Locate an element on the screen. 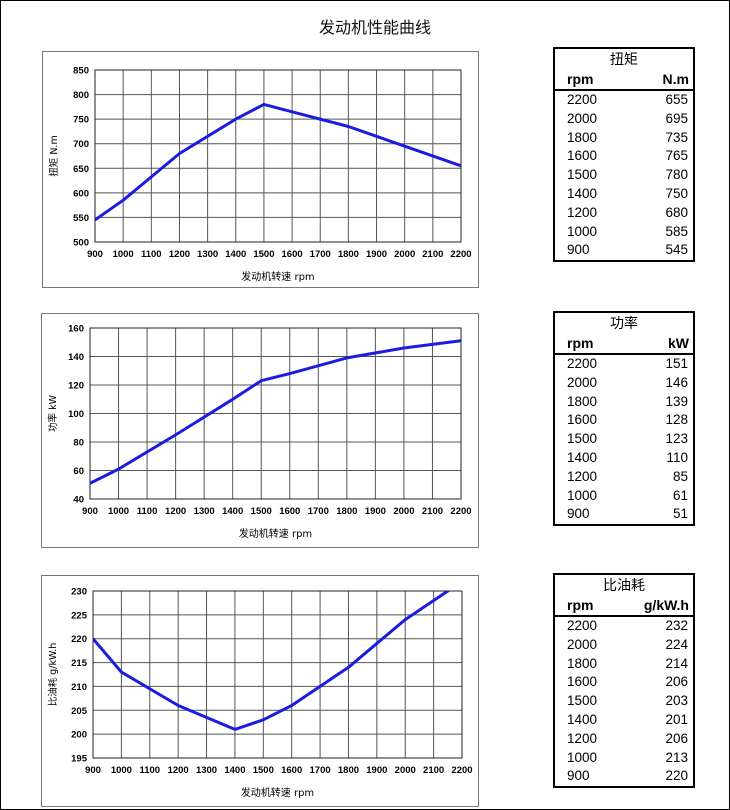 The height and width of the screenshot is (810, 730). table-row: 1500 780 is located at coordinates (624, 175).